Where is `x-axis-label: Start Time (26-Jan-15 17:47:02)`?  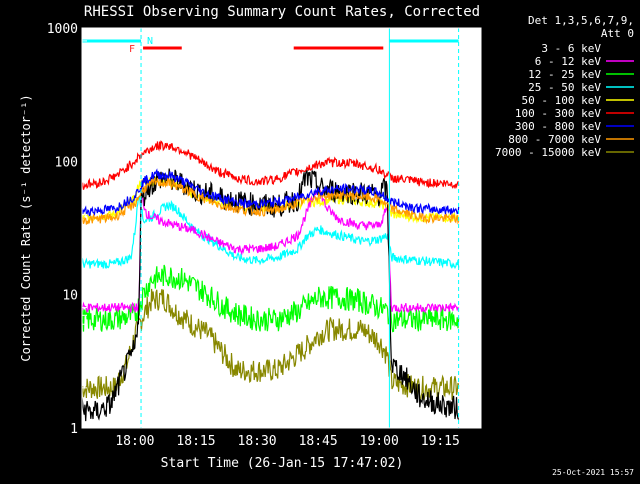
x-axis-label: Start Time (26-Jan-15 17:47:02) is located at coordinates (282, 463).